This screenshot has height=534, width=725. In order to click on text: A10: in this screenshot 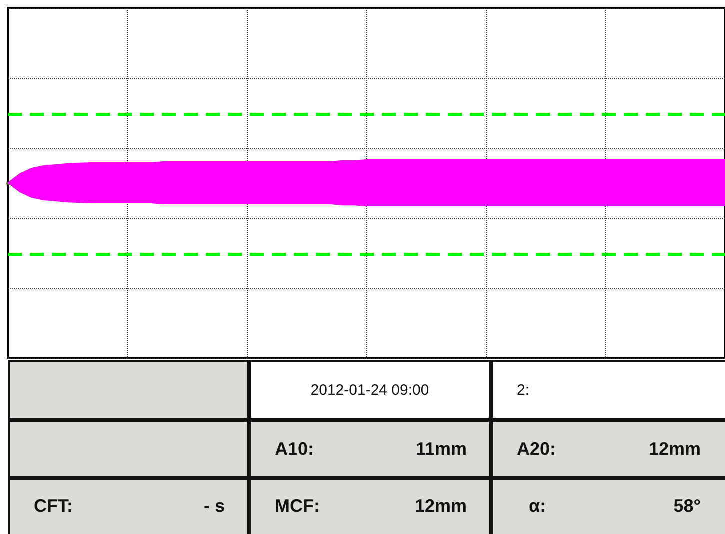, I will do `click(294, 449)`.